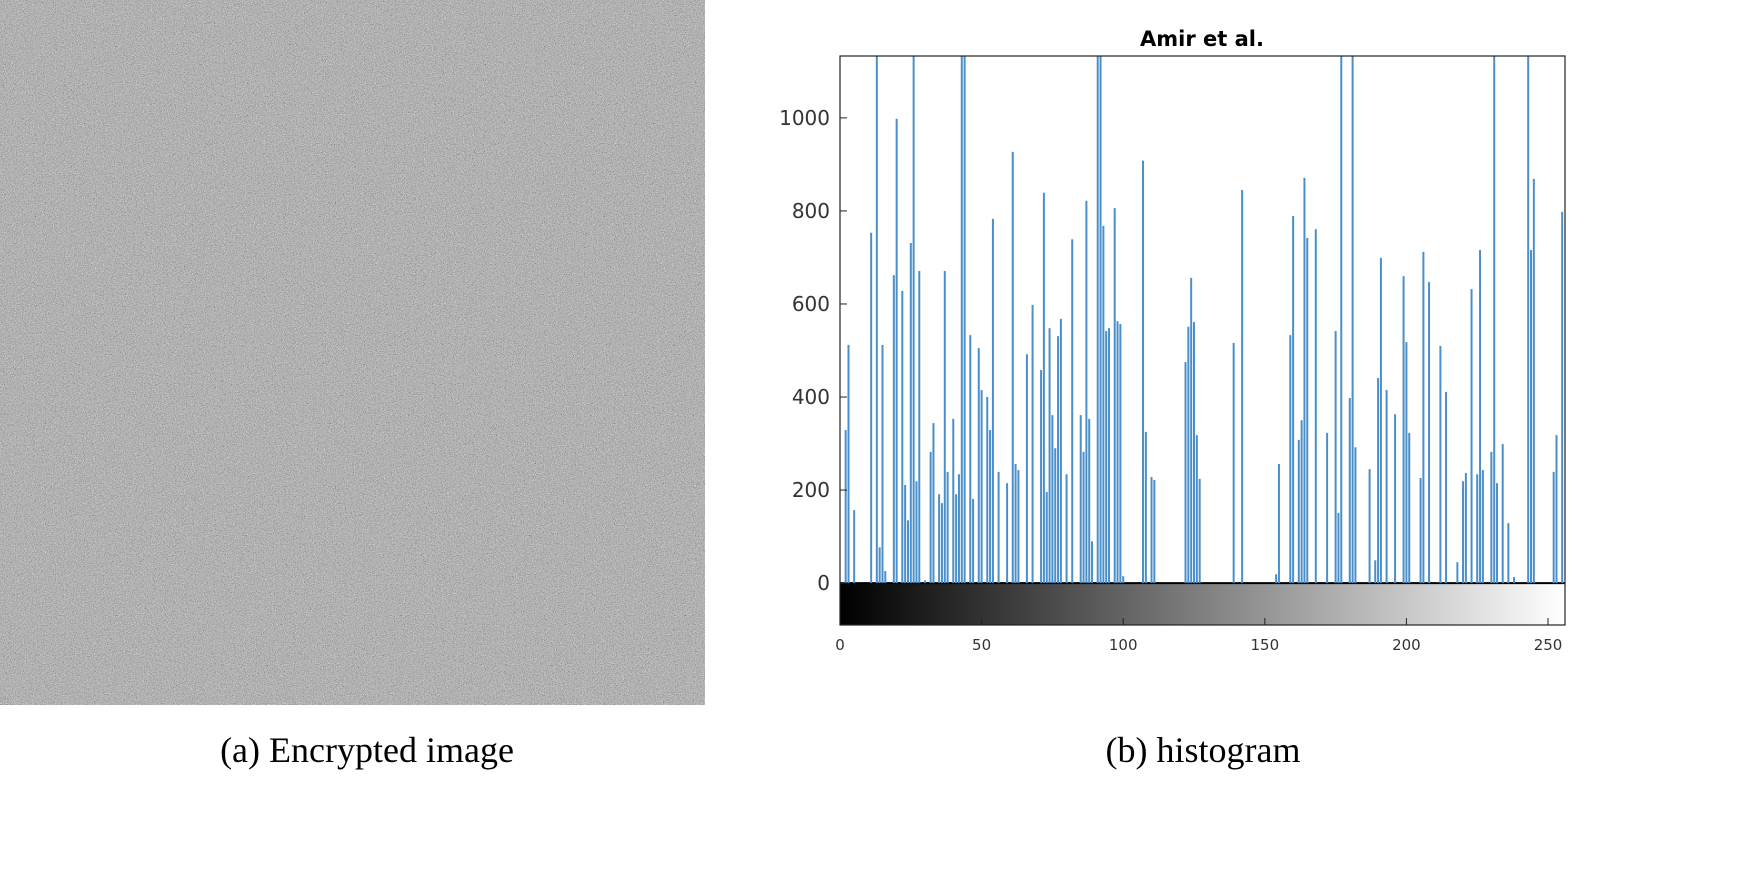 This screenshot has width=1755, height=871. What do you see at coordinates (1548, 645) in the screenshot?
I see `x-tick-label: 250` at bounding box center [1548, 645].